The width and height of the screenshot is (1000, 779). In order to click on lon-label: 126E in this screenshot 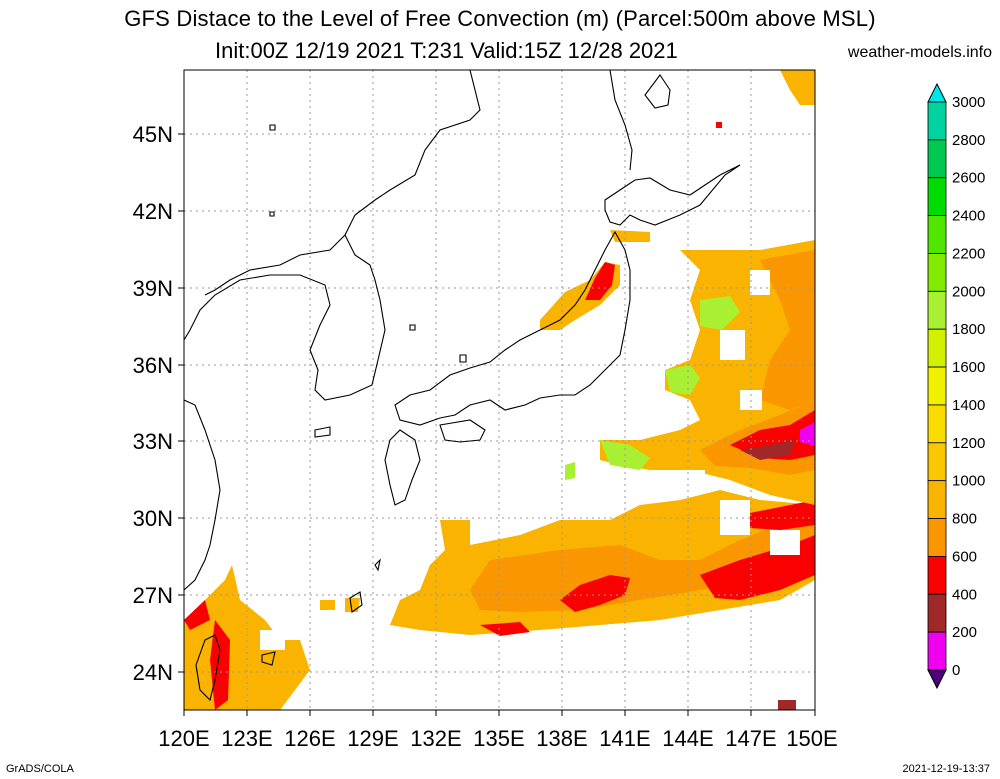, I will do `click(309, 738)`.